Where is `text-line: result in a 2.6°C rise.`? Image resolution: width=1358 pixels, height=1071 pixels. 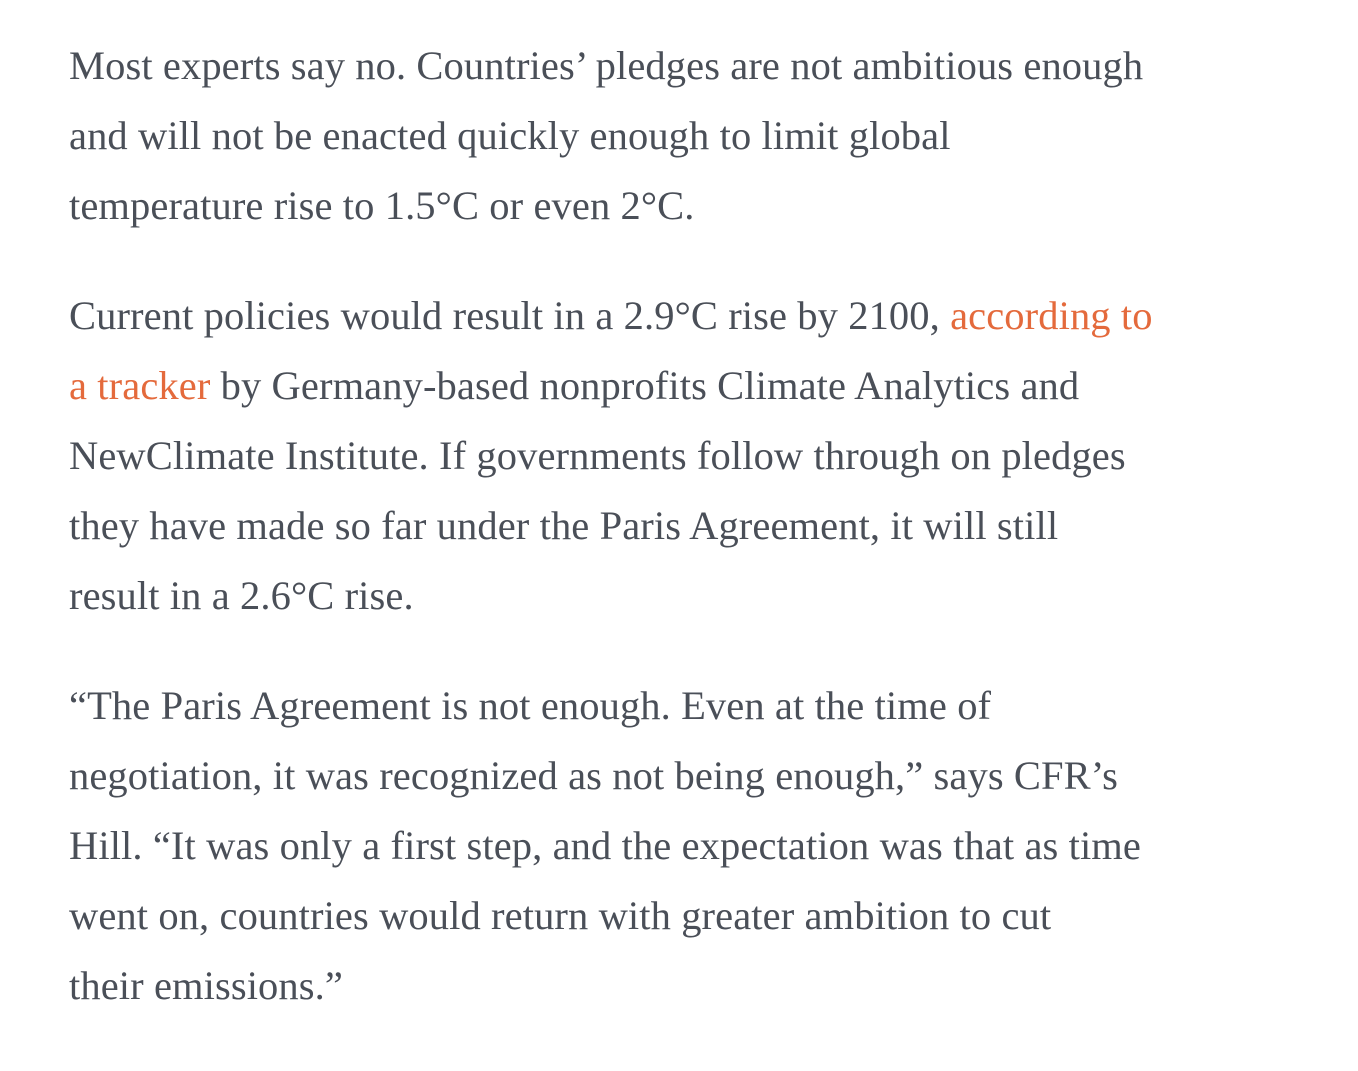
text-line: result in a 2.6°C rise. is located at coordinates (241, 595).